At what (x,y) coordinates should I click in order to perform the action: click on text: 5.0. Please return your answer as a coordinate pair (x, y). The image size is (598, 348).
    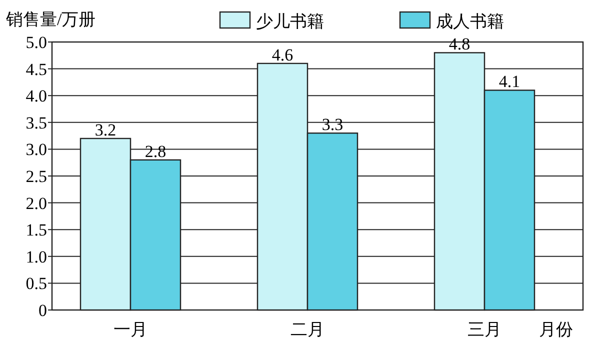
    Looking at the image, I should click on (36, 42).